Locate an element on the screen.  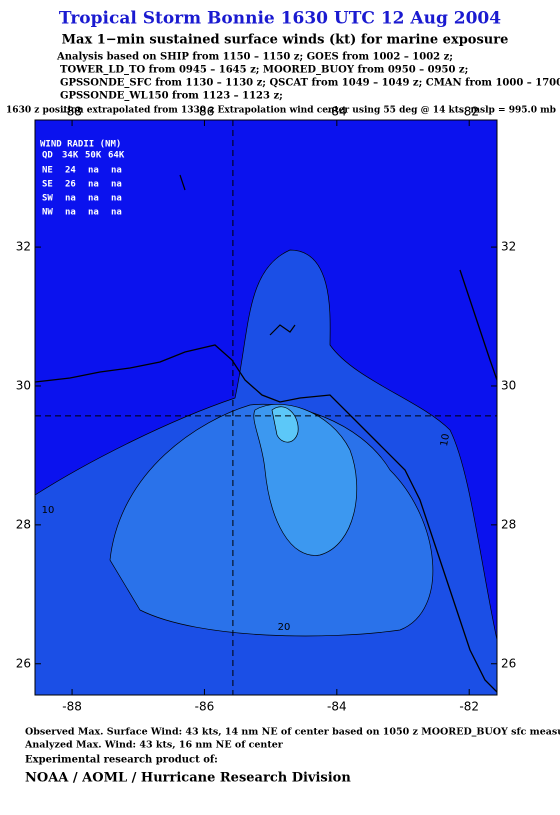
coastline is located at coordinates (478, 325).